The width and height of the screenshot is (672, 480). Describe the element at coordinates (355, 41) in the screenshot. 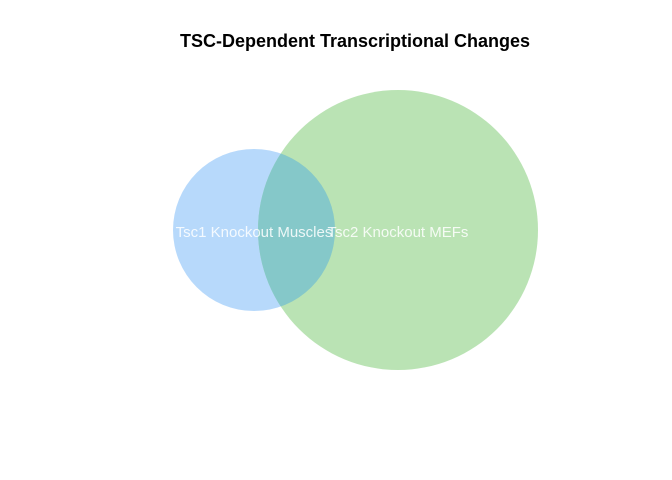

I see `chart-title: TSC-Dependent Transcriptional Changes` at that location.